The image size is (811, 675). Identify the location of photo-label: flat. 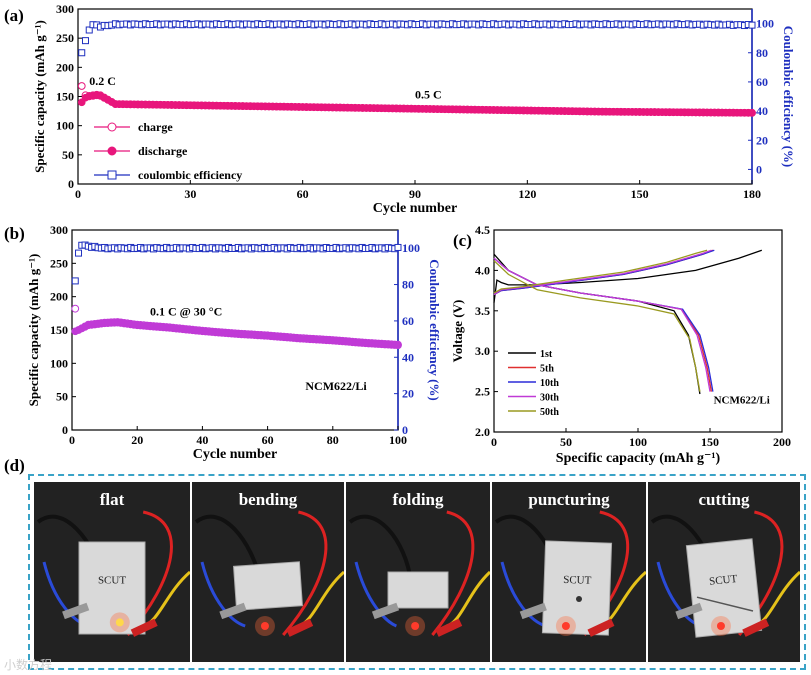
(112, 499).